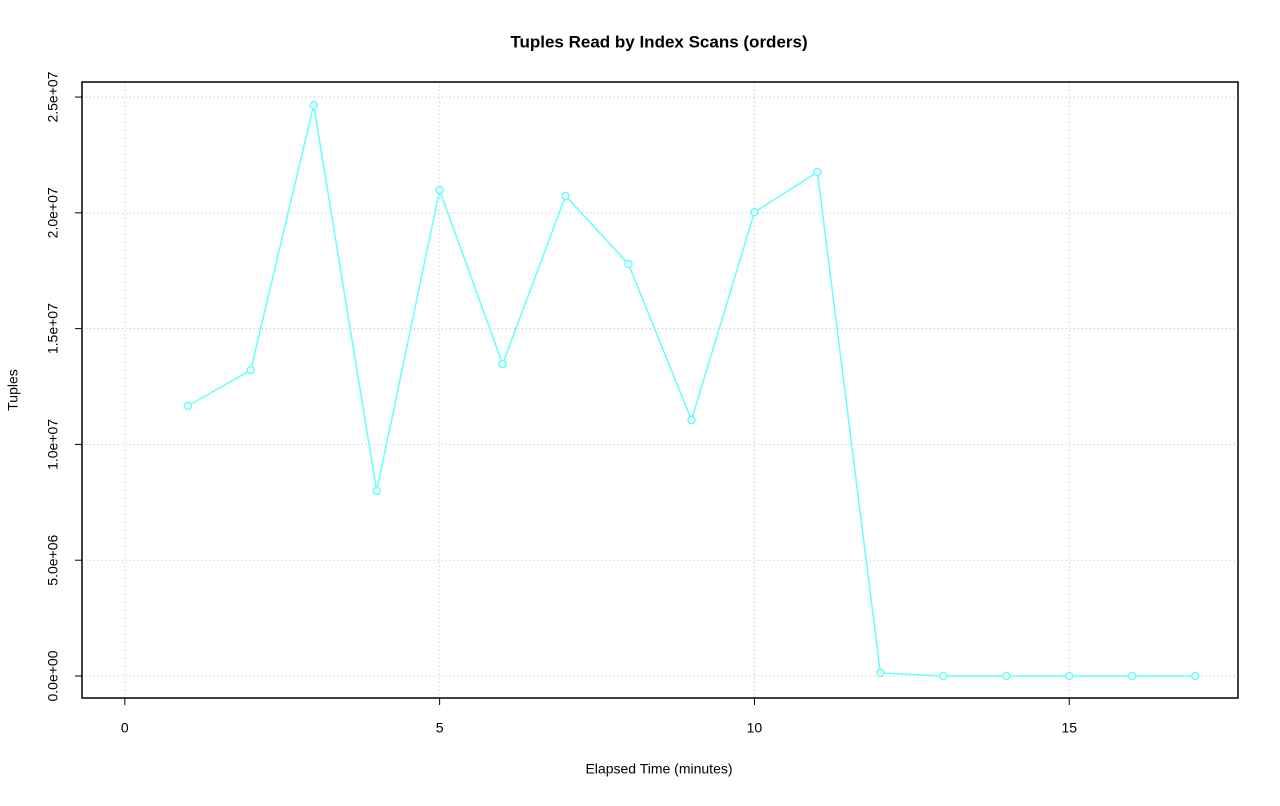 The width and height of the screenshot is (1280, 806). I want to click on x-tick-label: 0, so click(125, 728).